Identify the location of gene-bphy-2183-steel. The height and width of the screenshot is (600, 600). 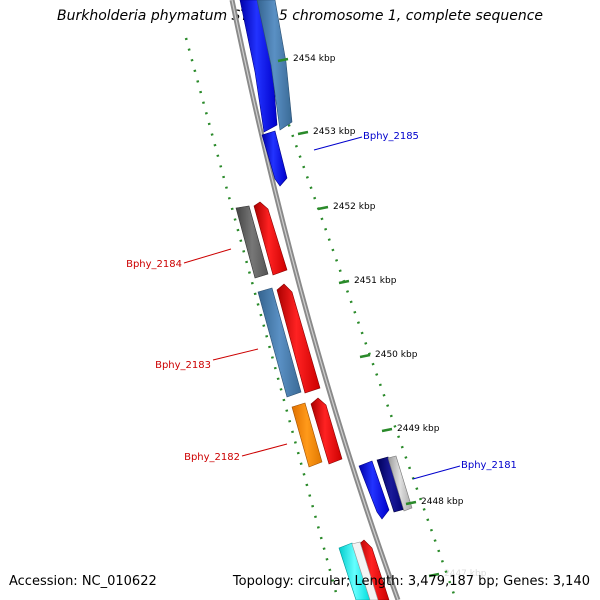
(279, 342).